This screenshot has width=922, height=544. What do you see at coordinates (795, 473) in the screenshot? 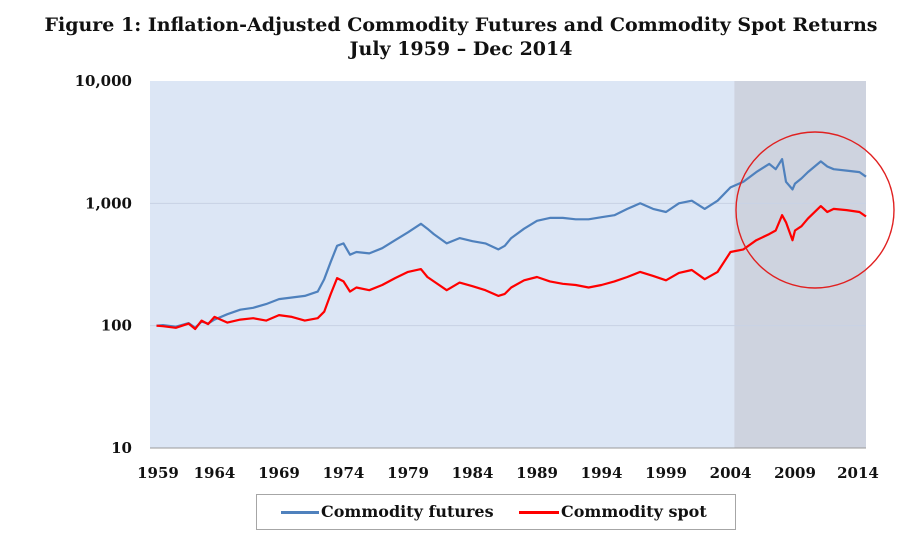
I see `x-tick-label: 2009` at bounding box center [795, 473].